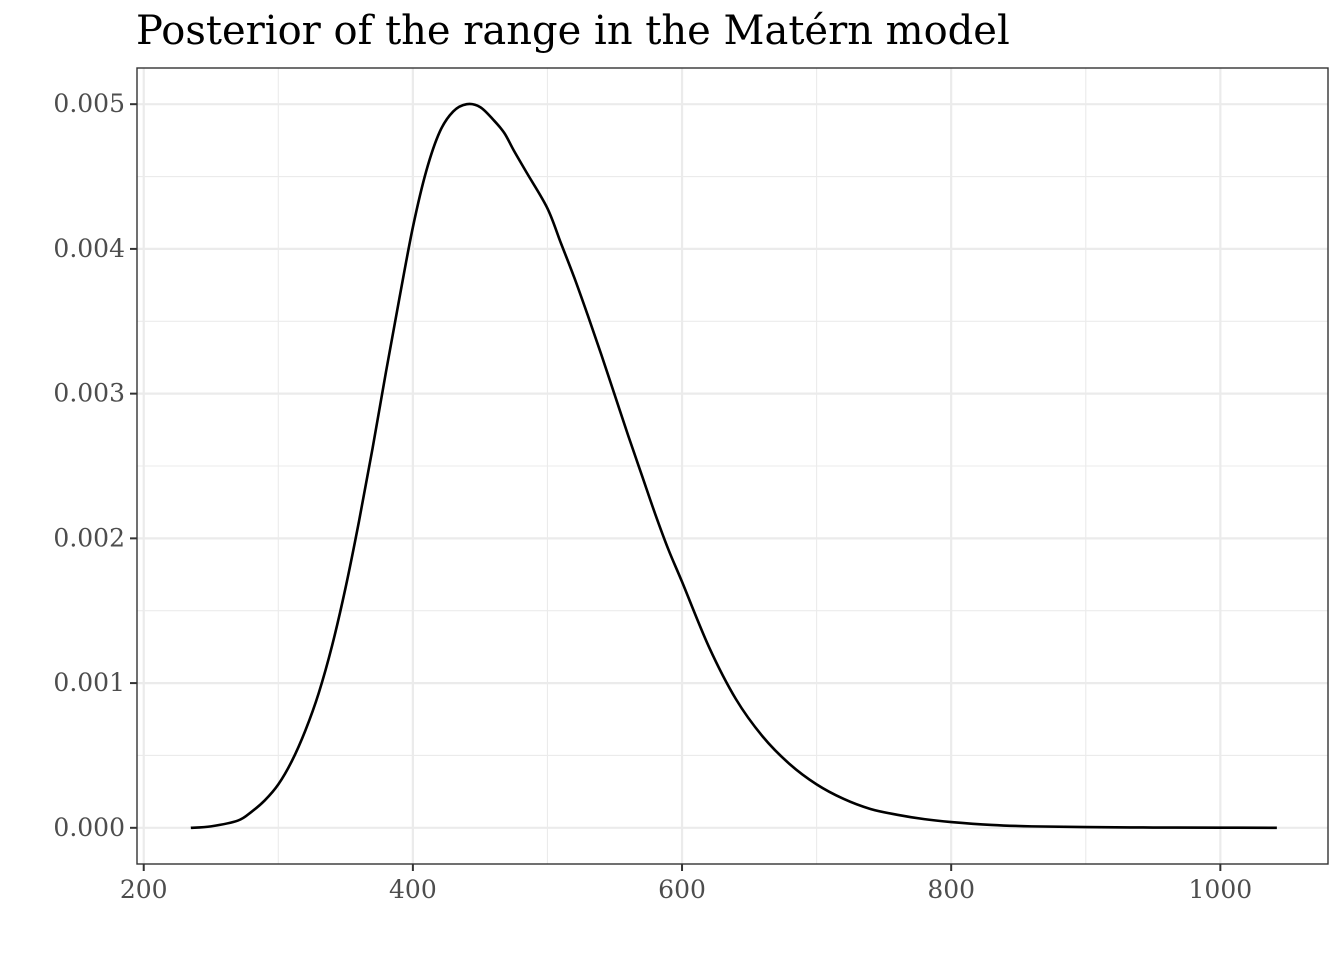  What do you see at coordinates (682, 889) in the screenshot?
I see `x-tick-label: 600` at bounding box center [682, 889].